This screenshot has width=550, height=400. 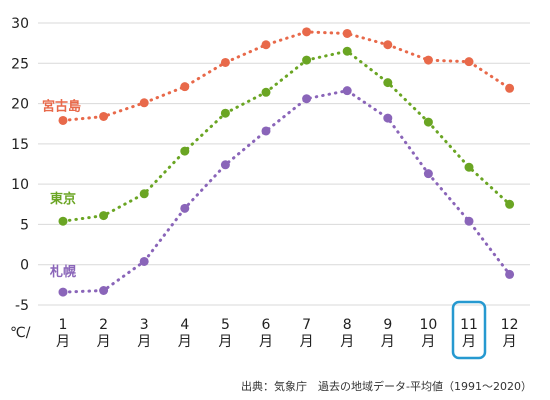 I want to click on series-label: 東京, so click(x=63, y=199).